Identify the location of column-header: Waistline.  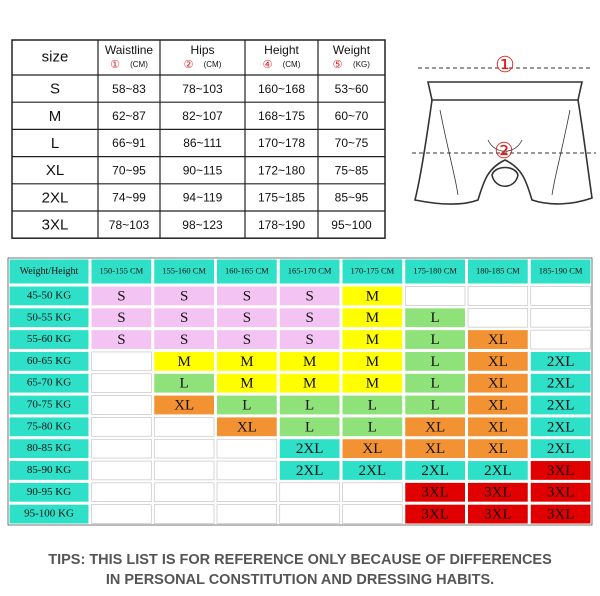
(129, 50).